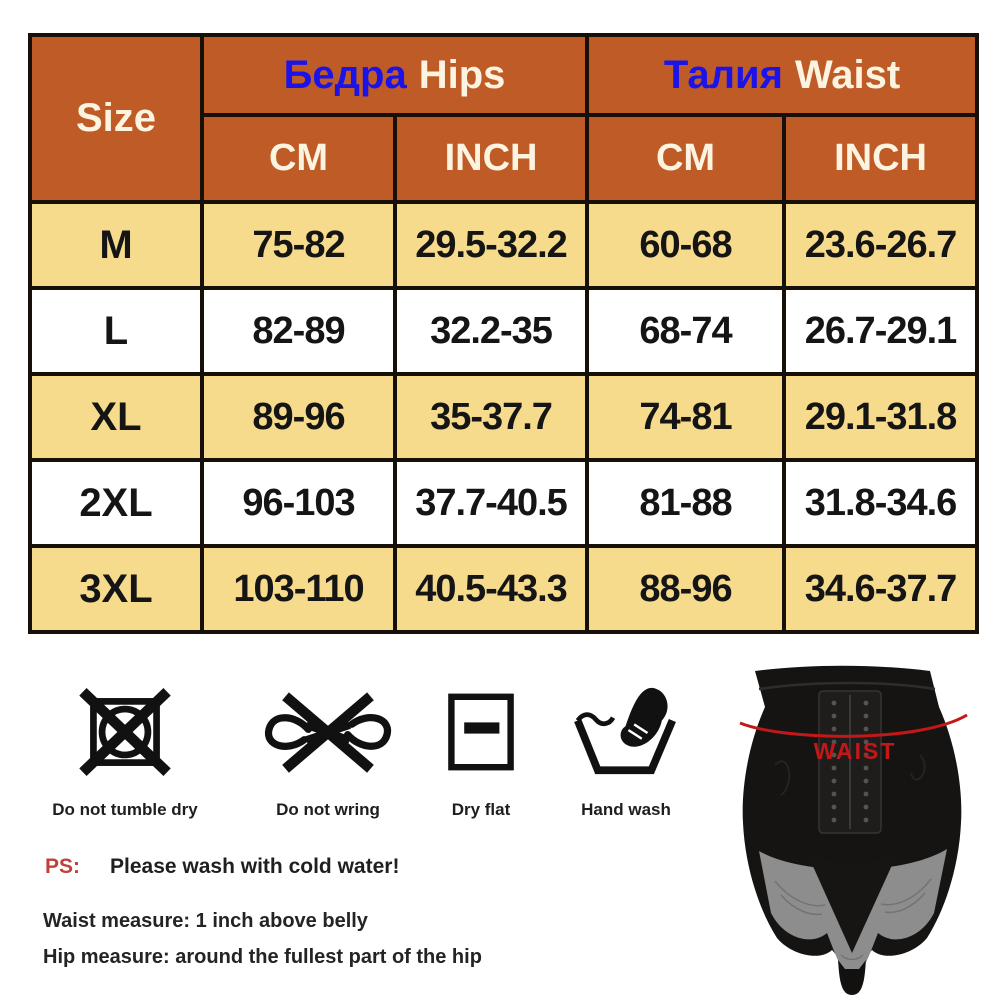 The width and height of the screenshot is (1000, 1005). What do you see at coordinates (255, 866) in the screenshot?
I see `ps-text: Please wash with cold water!` at bounding box center [255, 866].